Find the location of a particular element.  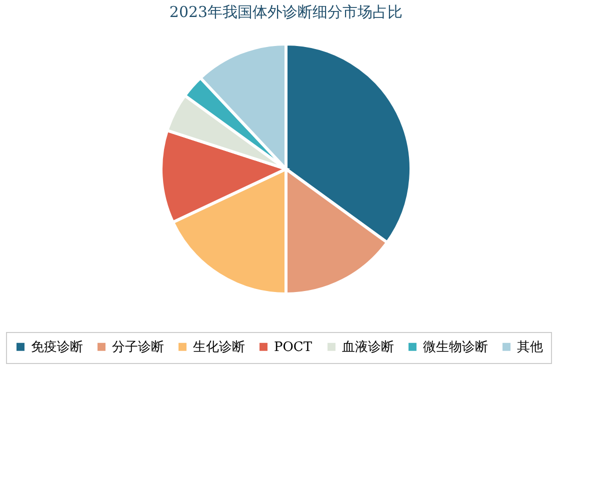

legend-label: 其他 is located at coordinates (530, 347).